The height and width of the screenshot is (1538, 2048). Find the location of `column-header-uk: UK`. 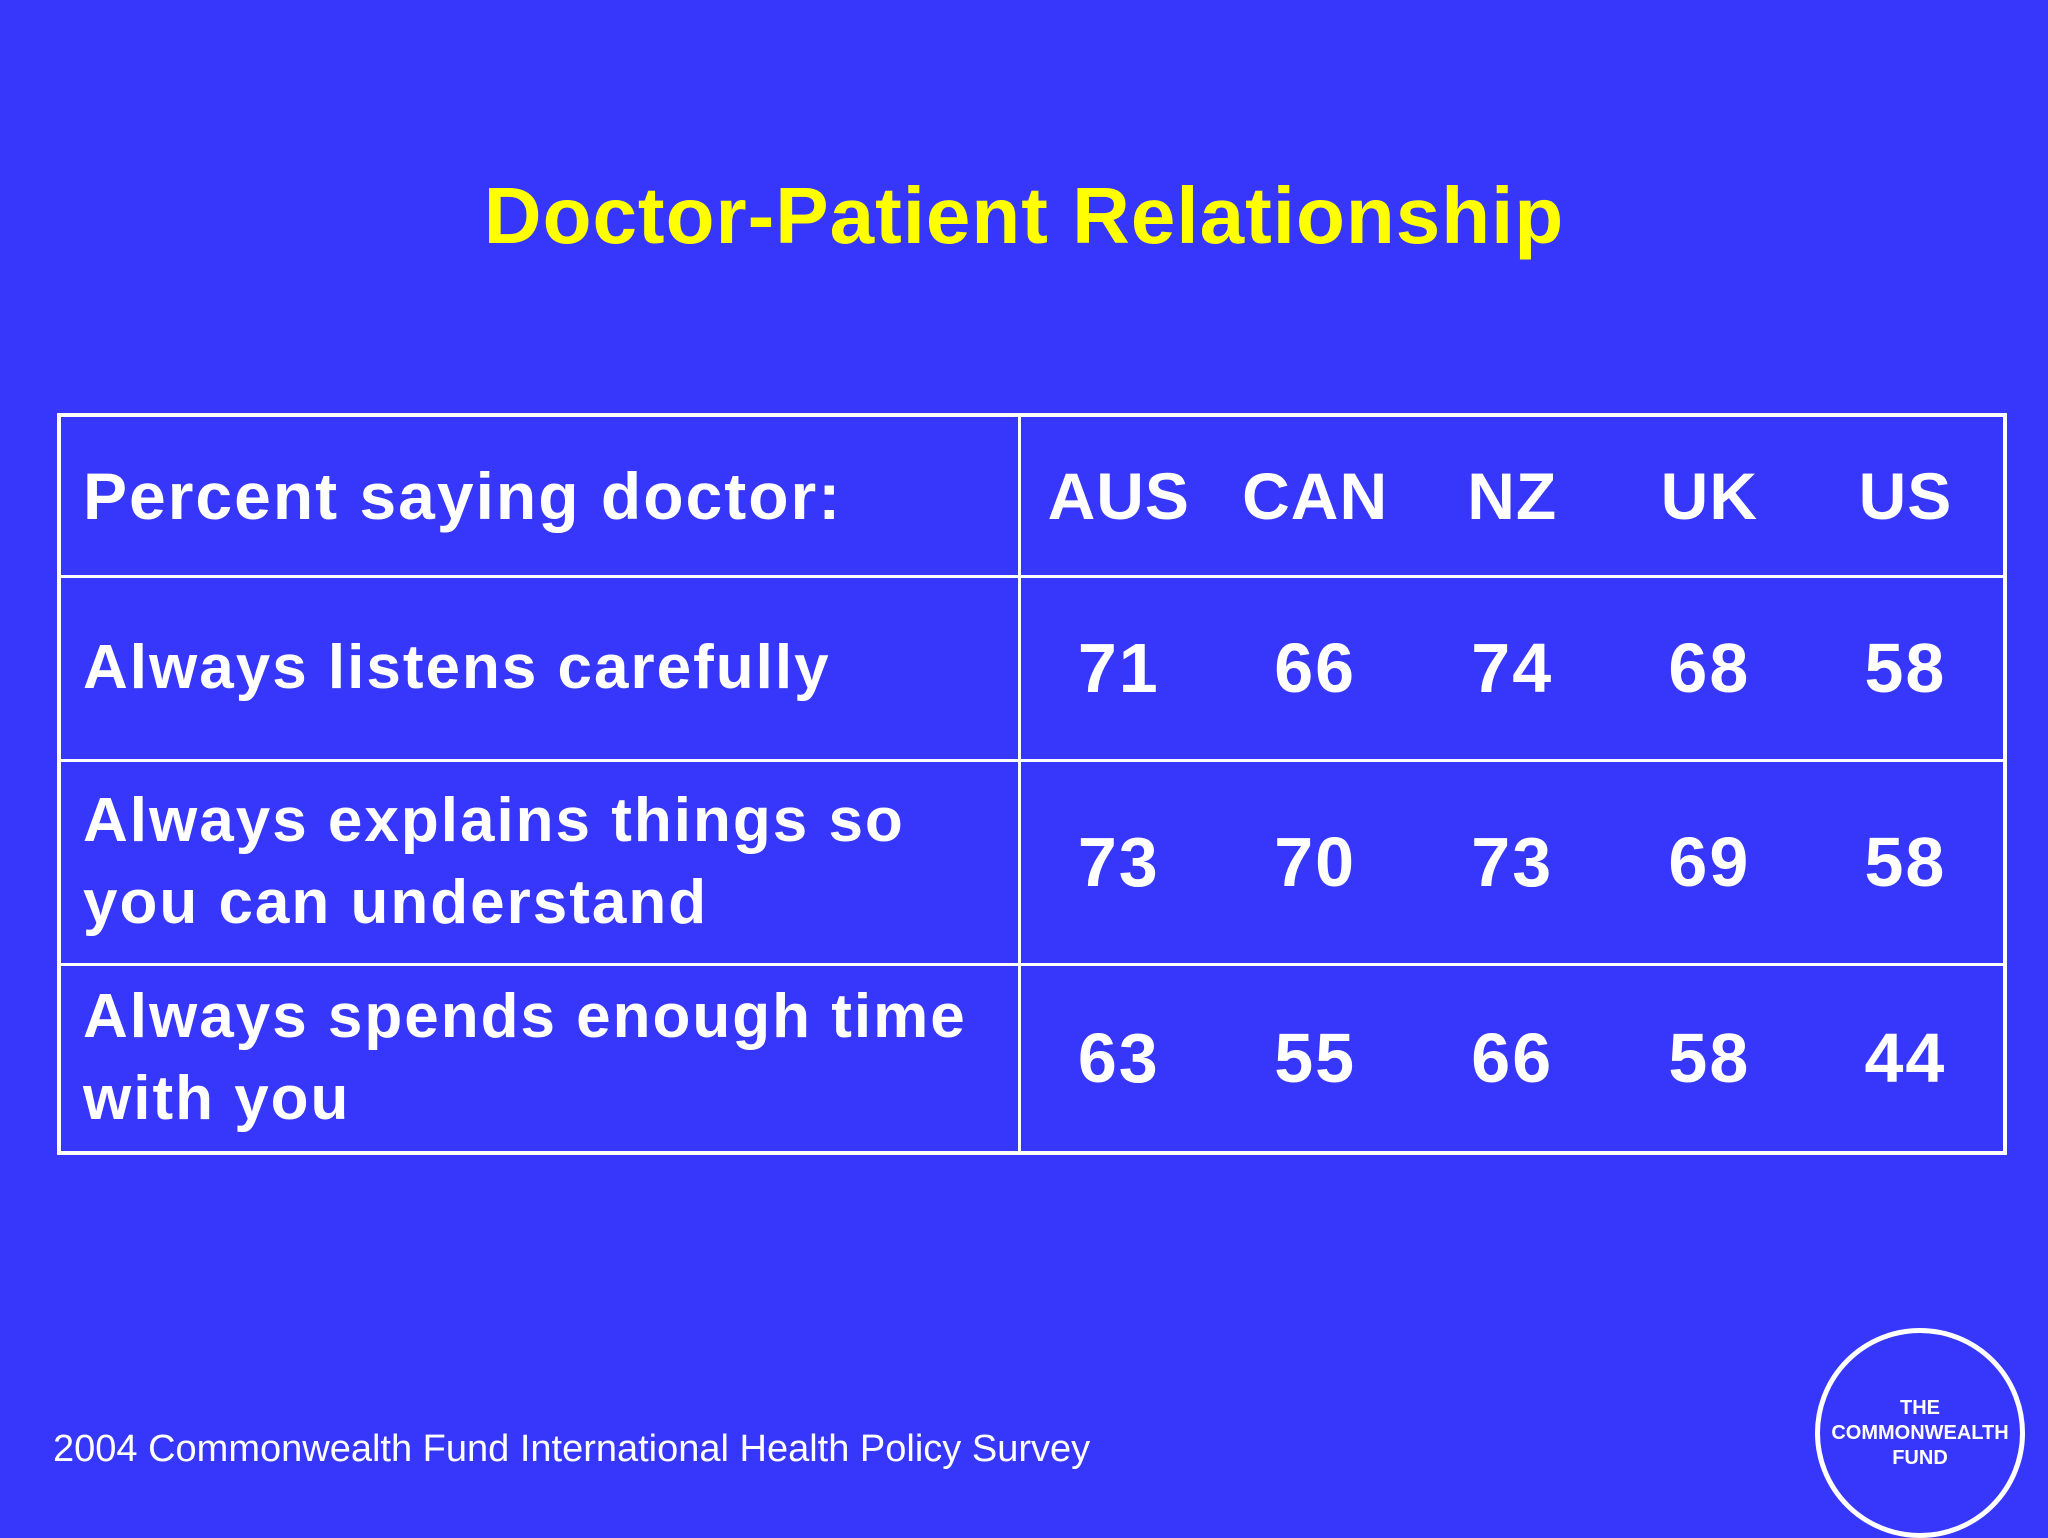

column-header-uk: UK is located at coordinates (1709, 495).